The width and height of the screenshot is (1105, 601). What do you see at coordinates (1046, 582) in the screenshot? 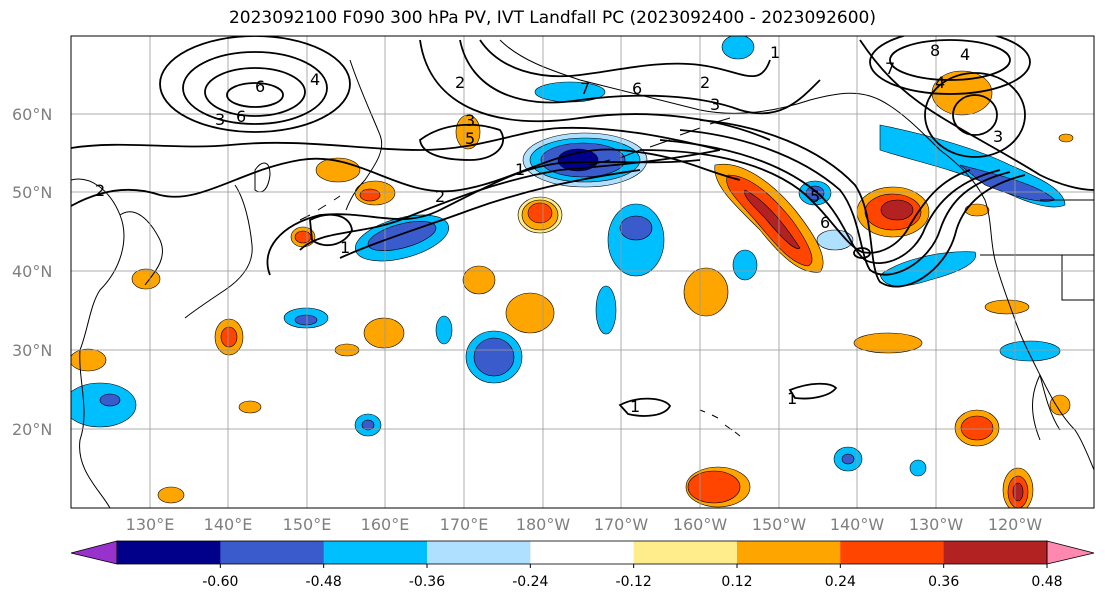
I see `colorbar-tick-label: 0.48` at bounding box center [1046, 582].